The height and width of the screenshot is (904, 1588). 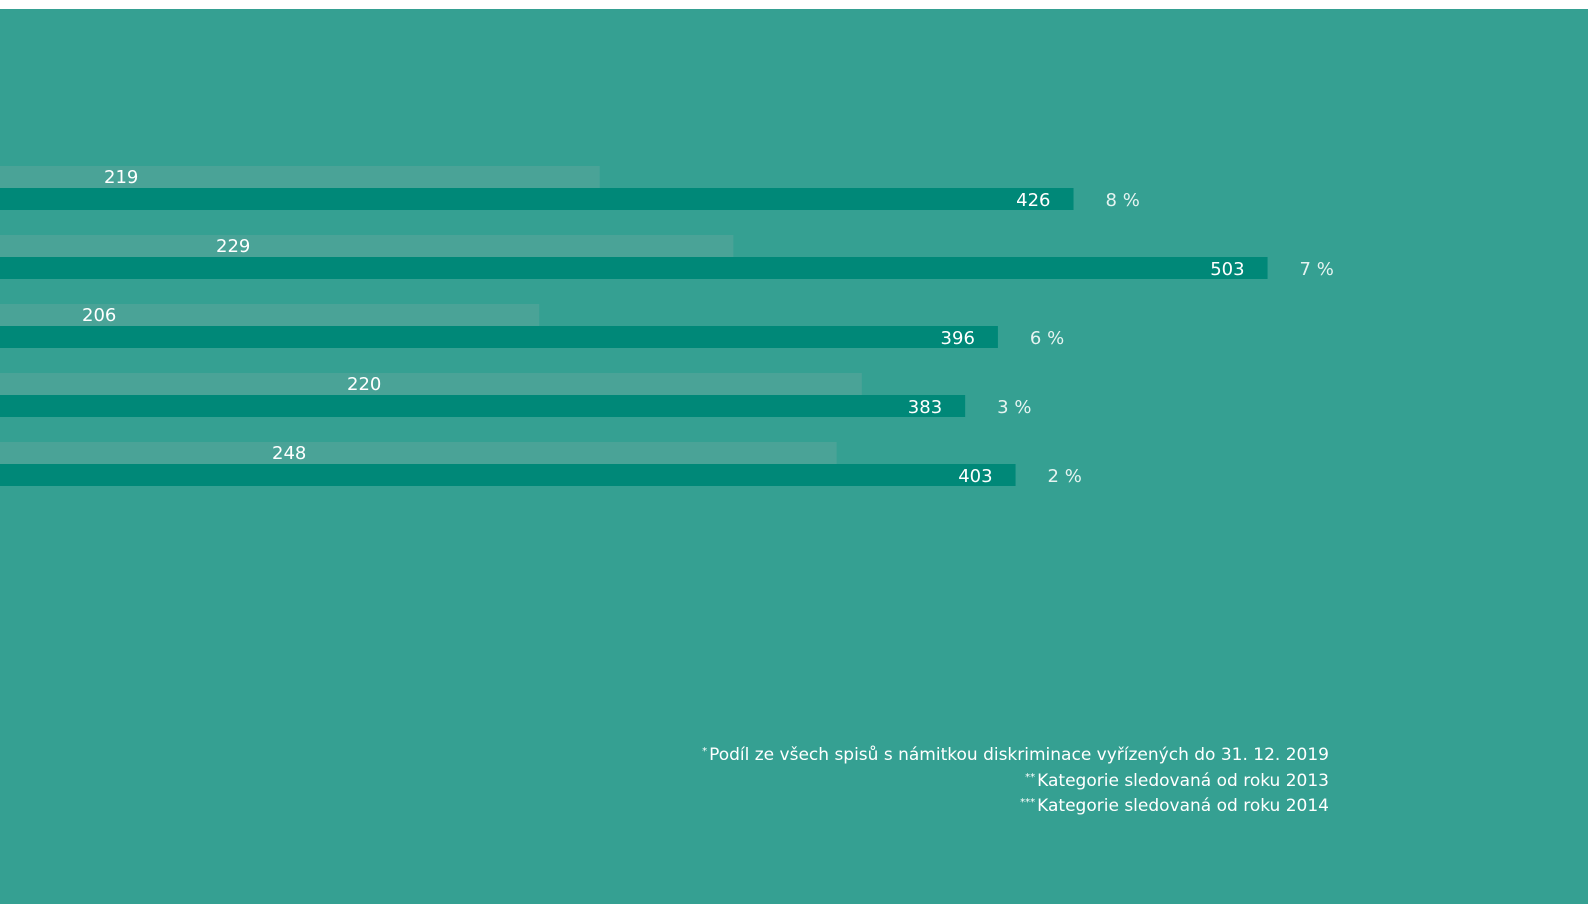 What do you see at coordinates (289, 453) in the screenshot?
I see `bar-light-label-5: 248` at bounding box center [289, 453].